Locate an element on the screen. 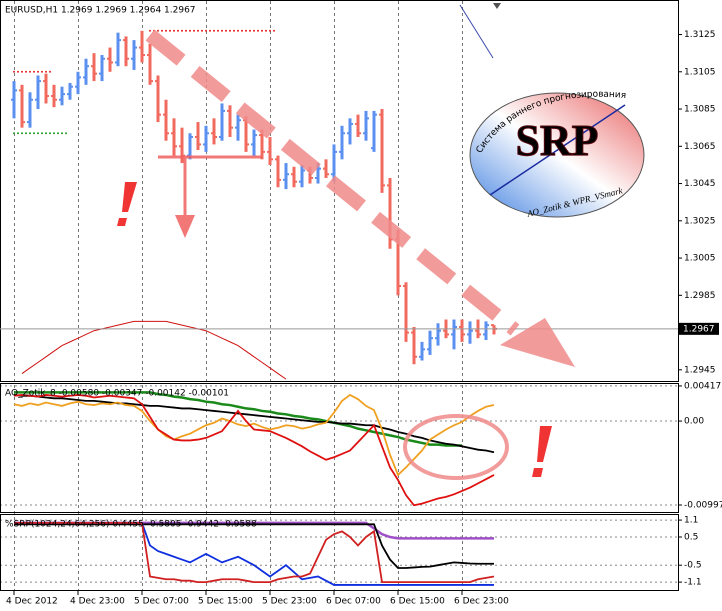 This screenshot has width=722, height=611. srp-panel is located at coordinates (339, 552).